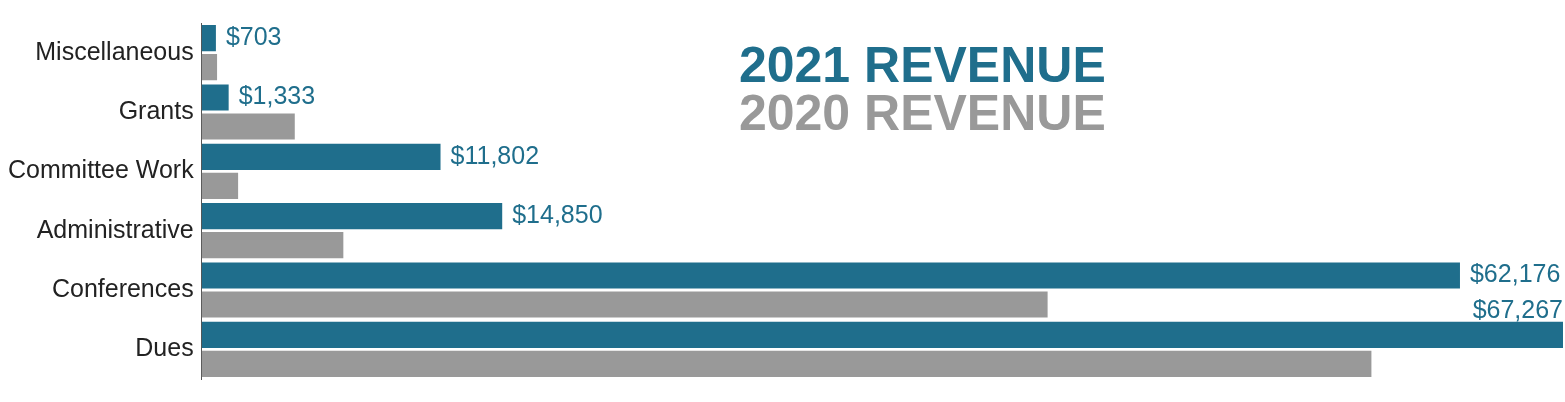  I want to click on y-tick-label: Conferences, so click(122, 287).